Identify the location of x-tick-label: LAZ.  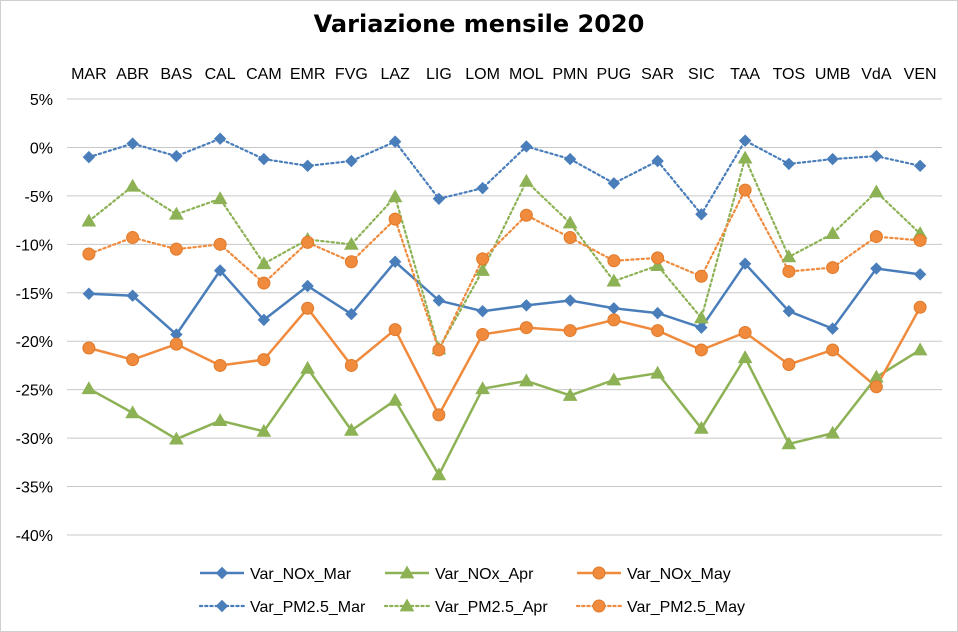
(395, 74).